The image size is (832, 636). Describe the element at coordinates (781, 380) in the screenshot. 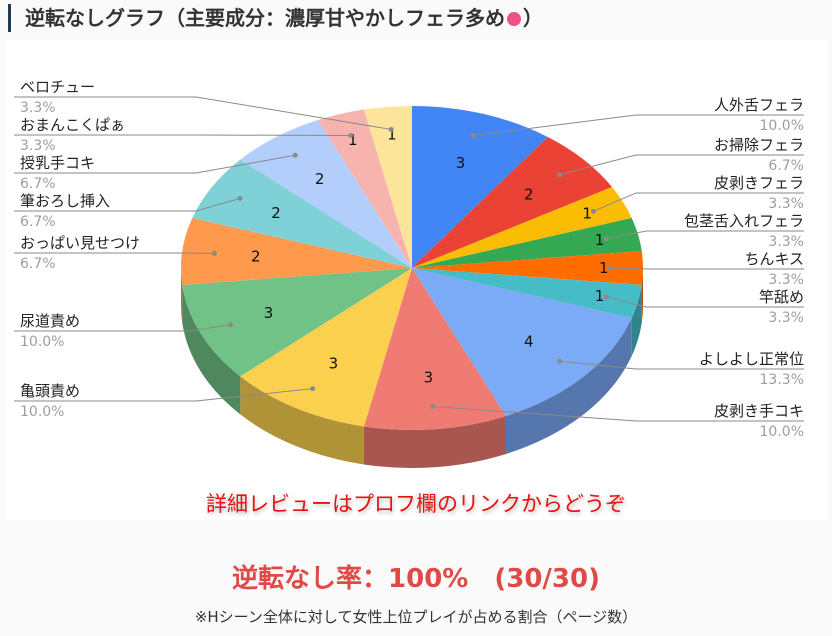

I see `slice-percent: 13.3%` at that location.